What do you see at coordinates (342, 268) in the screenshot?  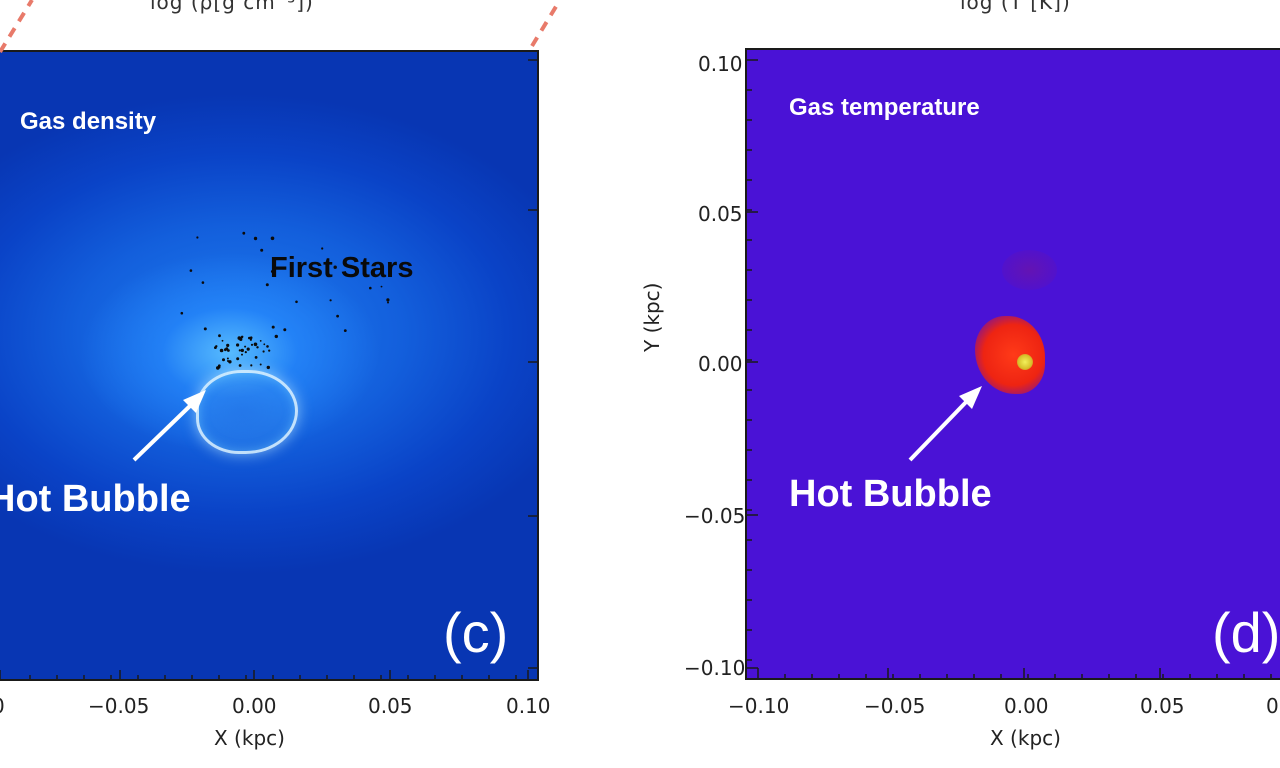 I see `first-stars-label: First Stars` at bounding box center [342, 268].